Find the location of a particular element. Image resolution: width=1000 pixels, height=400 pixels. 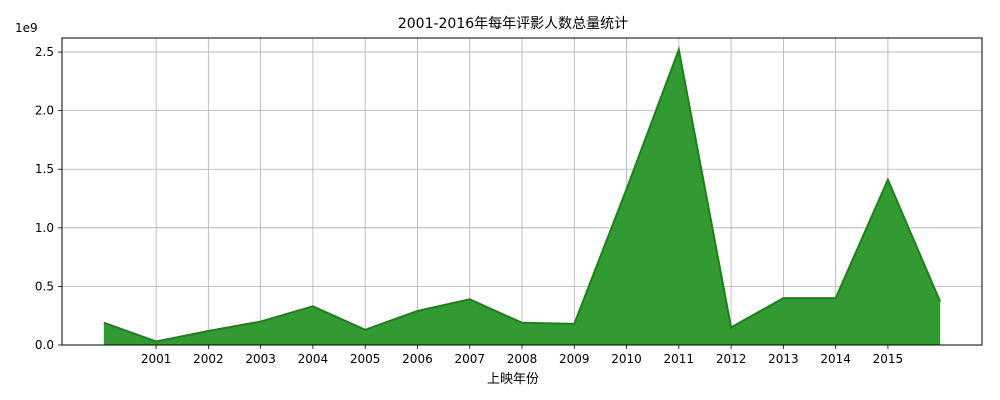

y-tick-label: 0.0 is located at coordinates (44, 345).